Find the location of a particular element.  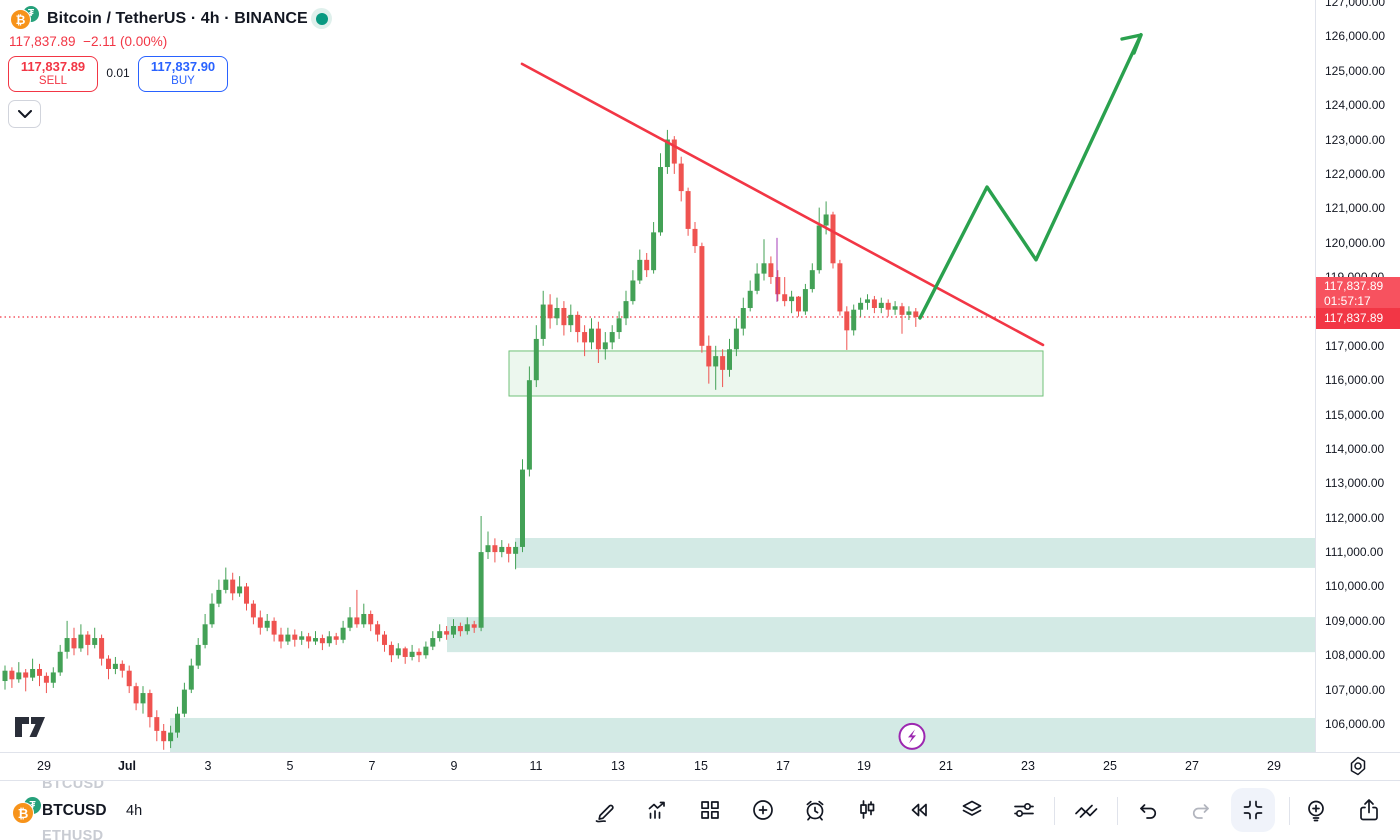

sell-button: 117,837.89 SELL is located at coordinates (53, 74).